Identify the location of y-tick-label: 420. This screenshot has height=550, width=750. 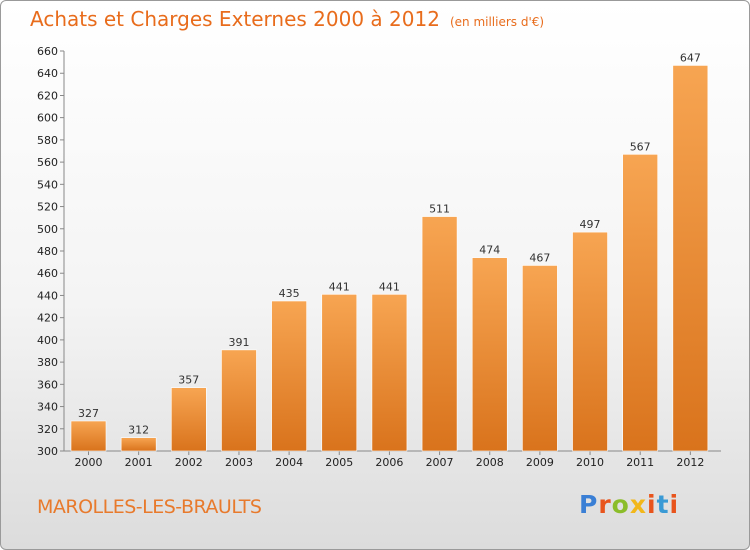
(47, 318).